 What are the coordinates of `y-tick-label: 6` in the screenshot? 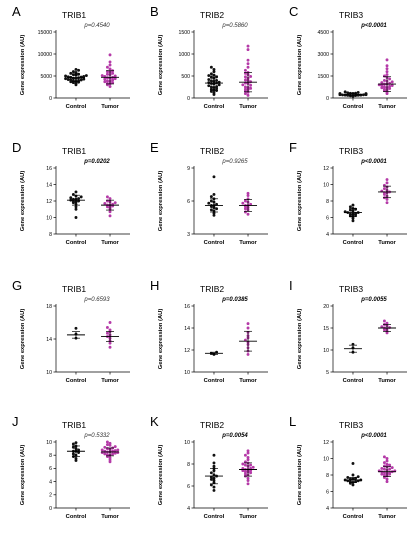 It's located at (327, 218).